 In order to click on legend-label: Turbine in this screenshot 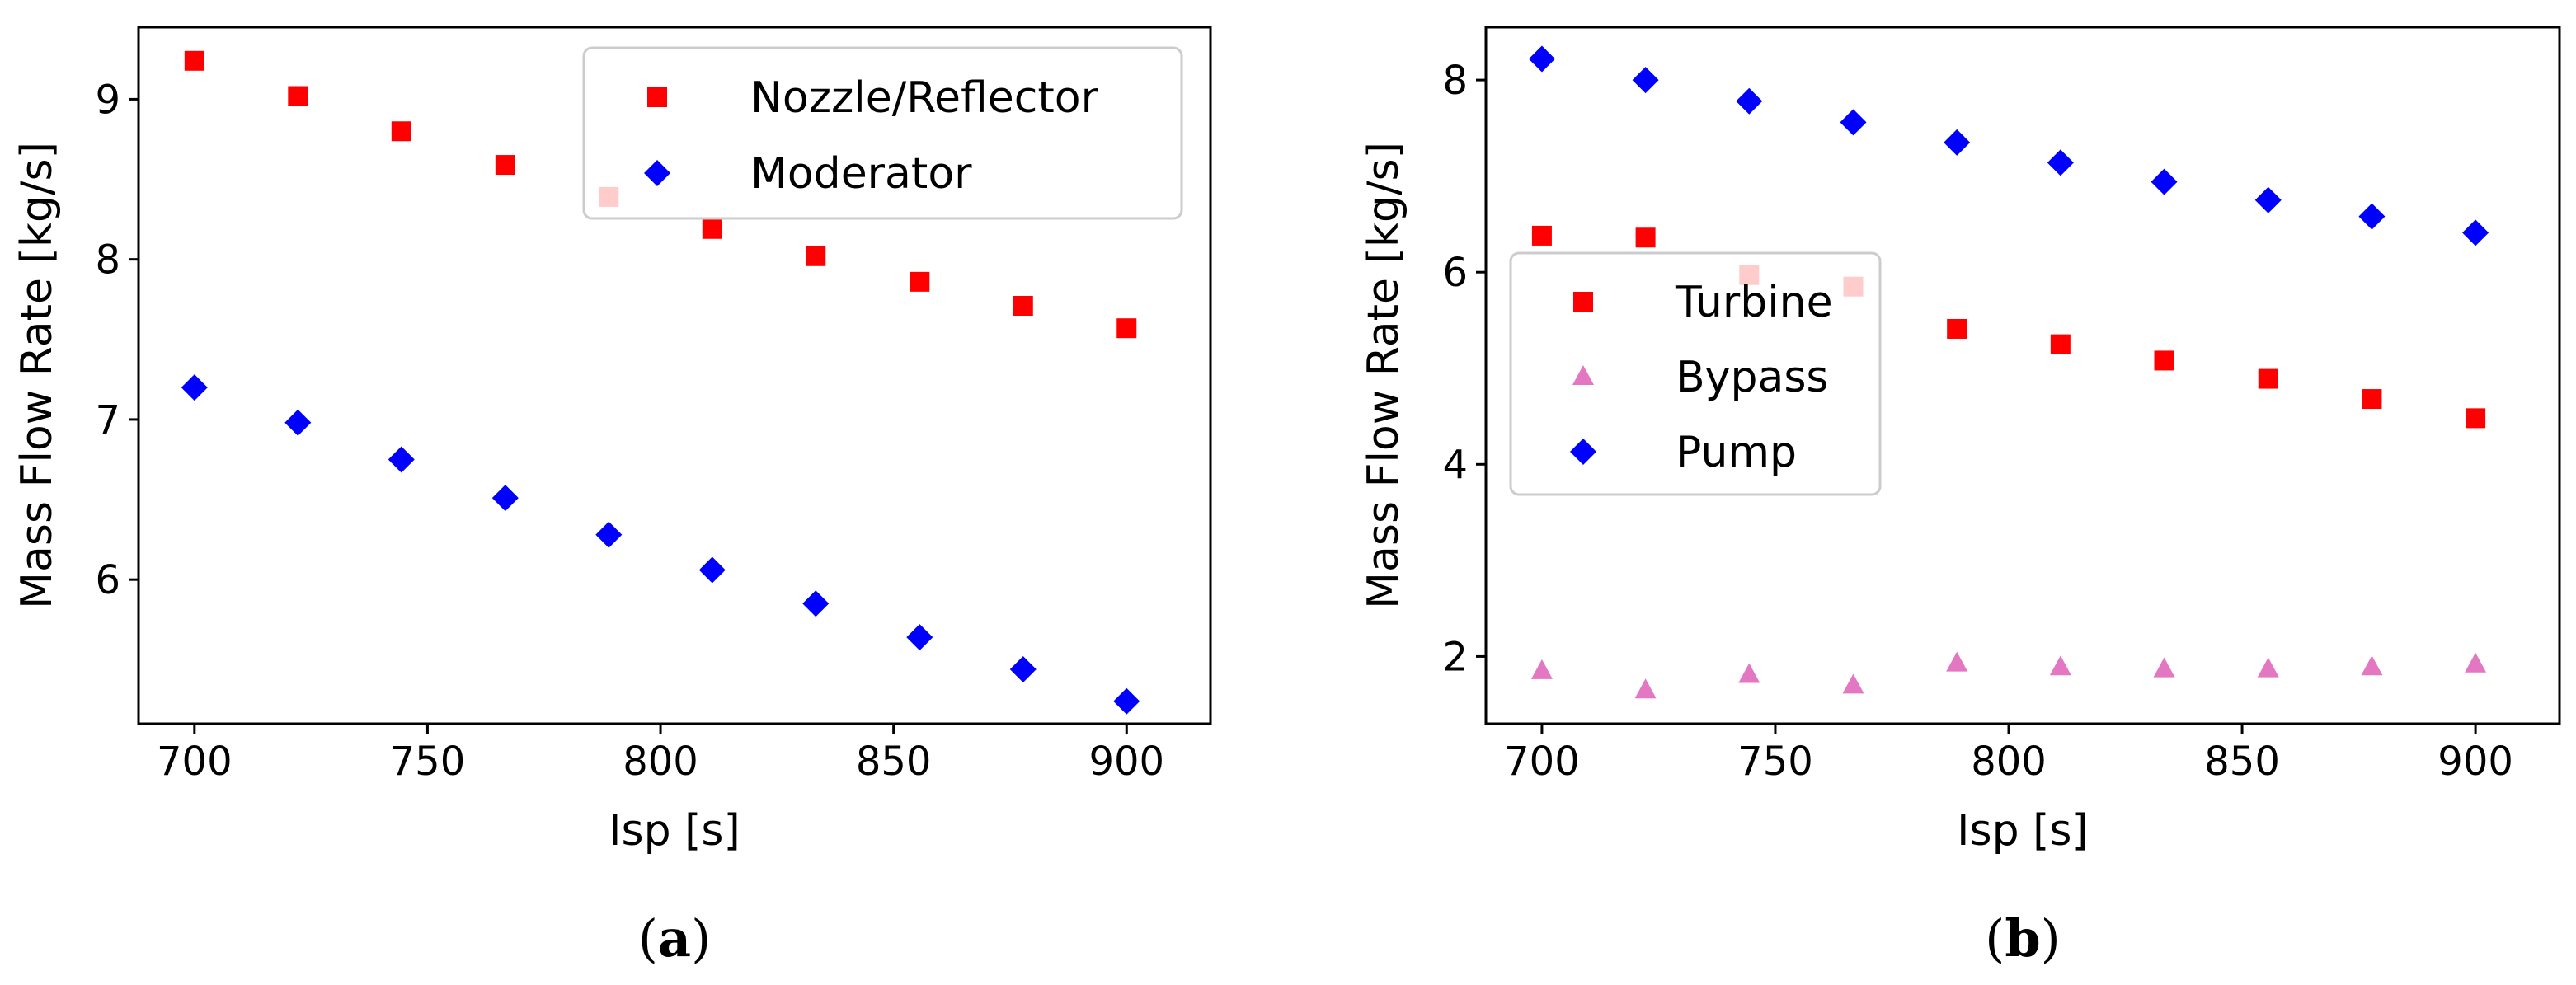, I will do `click(1754, 302)`.